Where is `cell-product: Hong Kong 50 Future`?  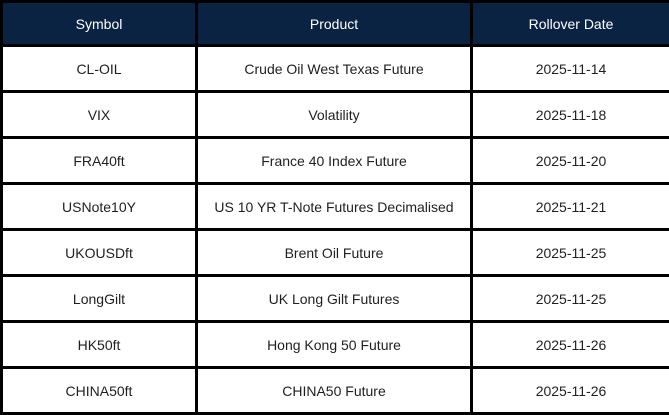 cell-product: Hong Kong 50 Future is located at coordinates (334, 344).